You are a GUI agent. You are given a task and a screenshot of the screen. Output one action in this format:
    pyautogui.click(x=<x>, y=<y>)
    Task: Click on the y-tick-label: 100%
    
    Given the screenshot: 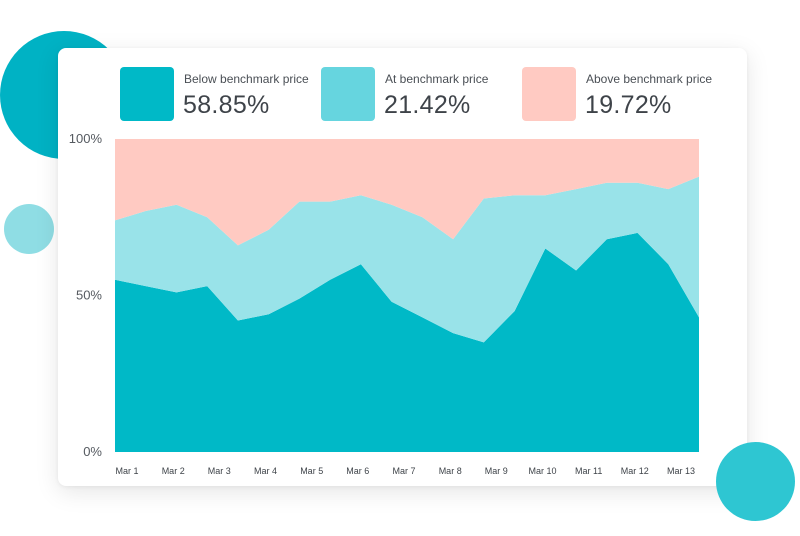 What is the action you would take?
    pyautogui.click(x=86, y=138)
    